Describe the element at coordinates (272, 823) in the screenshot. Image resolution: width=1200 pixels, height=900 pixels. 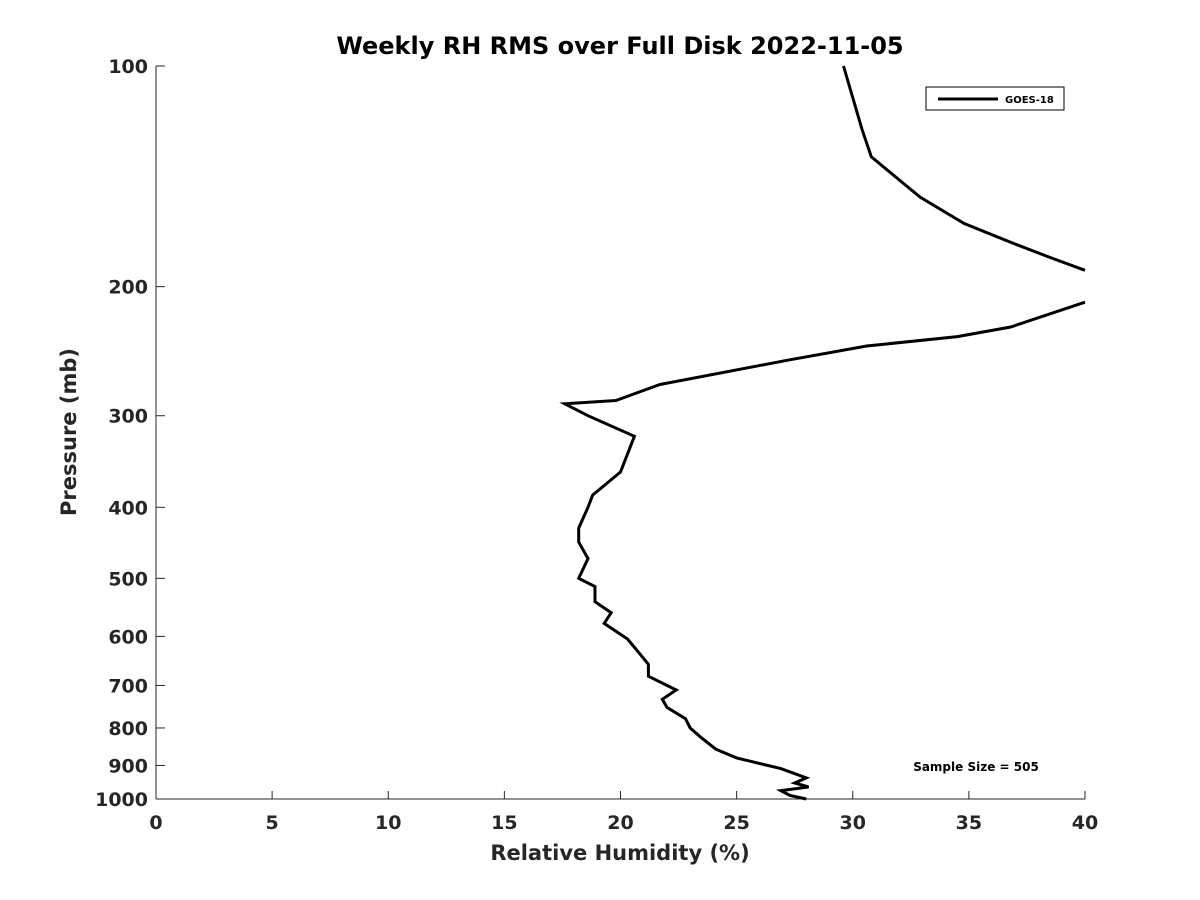
I see `x-tick-label: 5` at that location.